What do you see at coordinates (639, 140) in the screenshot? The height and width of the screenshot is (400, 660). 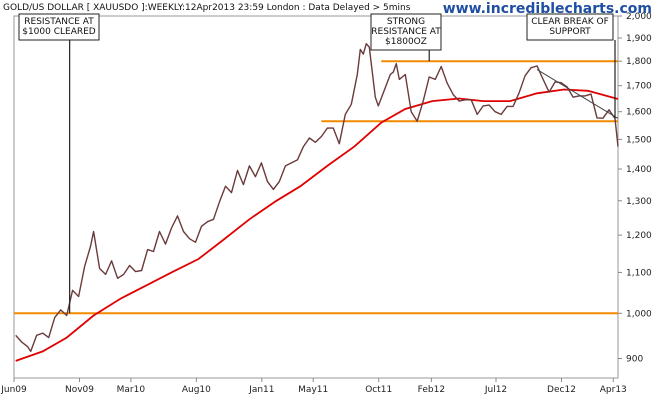 I see `y-tick-label: 1,500` at bounding box center [639, 140].